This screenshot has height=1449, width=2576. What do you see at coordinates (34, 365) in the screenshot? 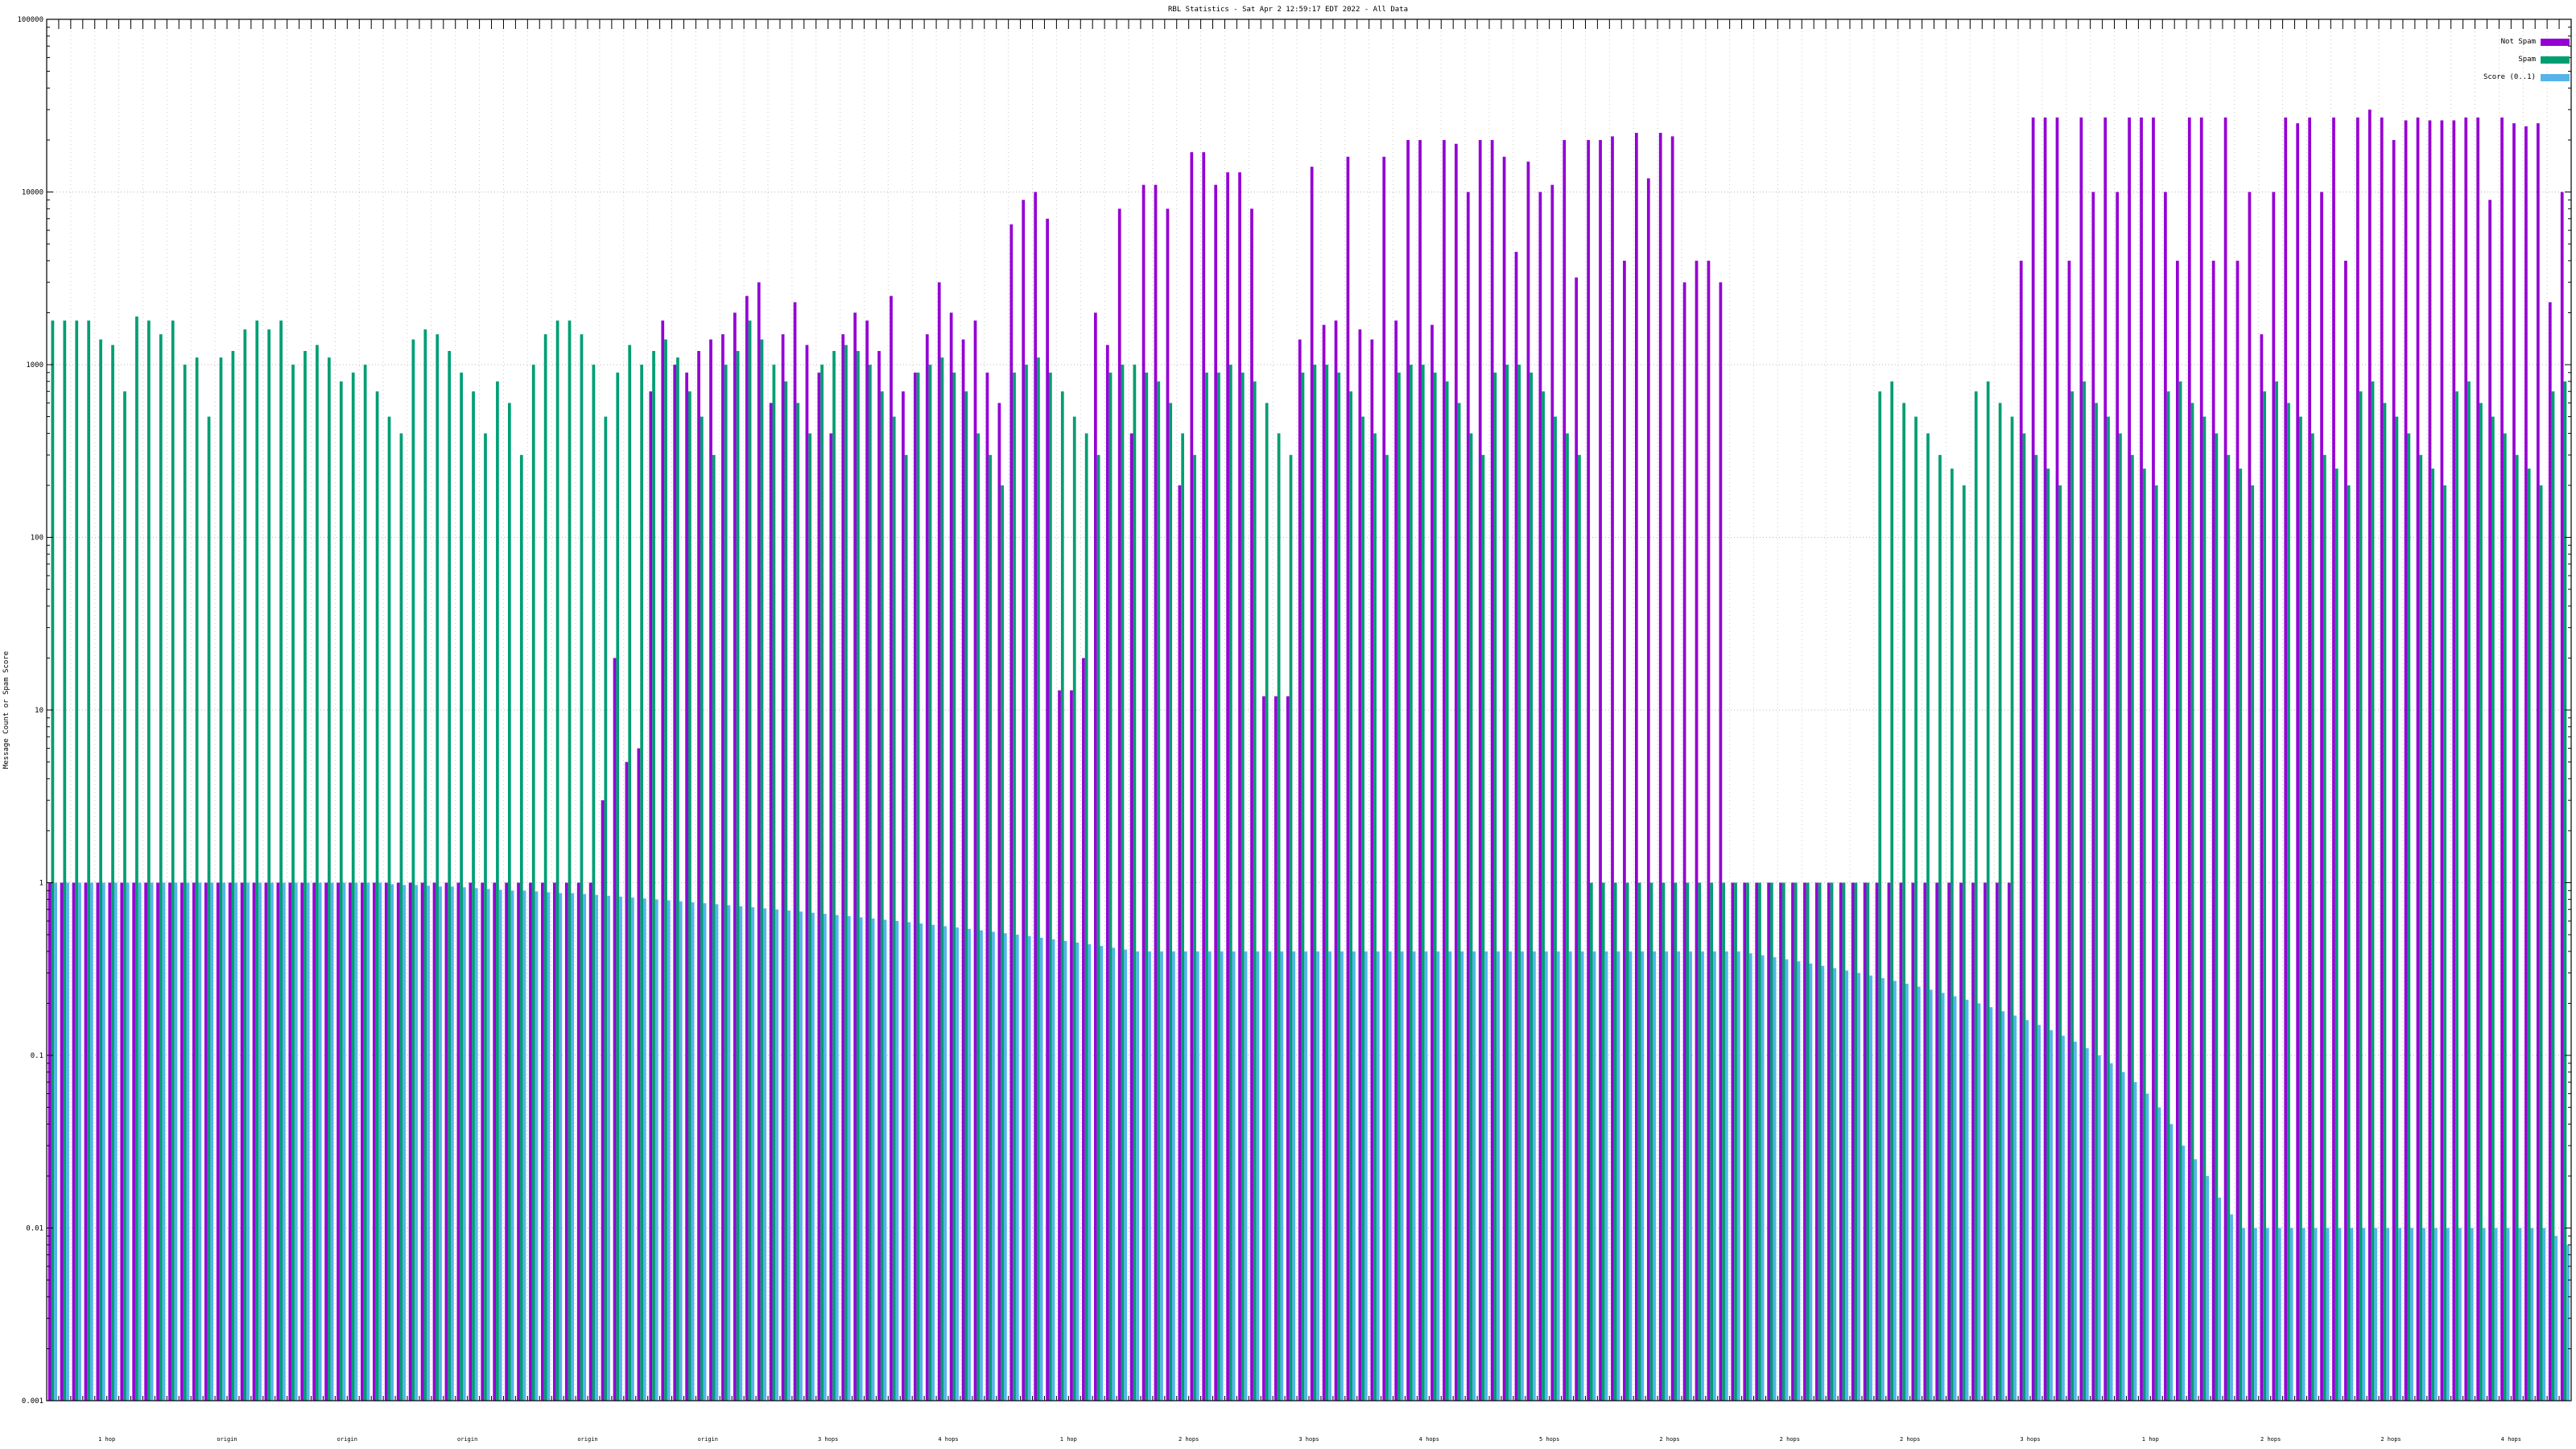
I see `y-tick-label: 1000` at bounding box center [34, 365].